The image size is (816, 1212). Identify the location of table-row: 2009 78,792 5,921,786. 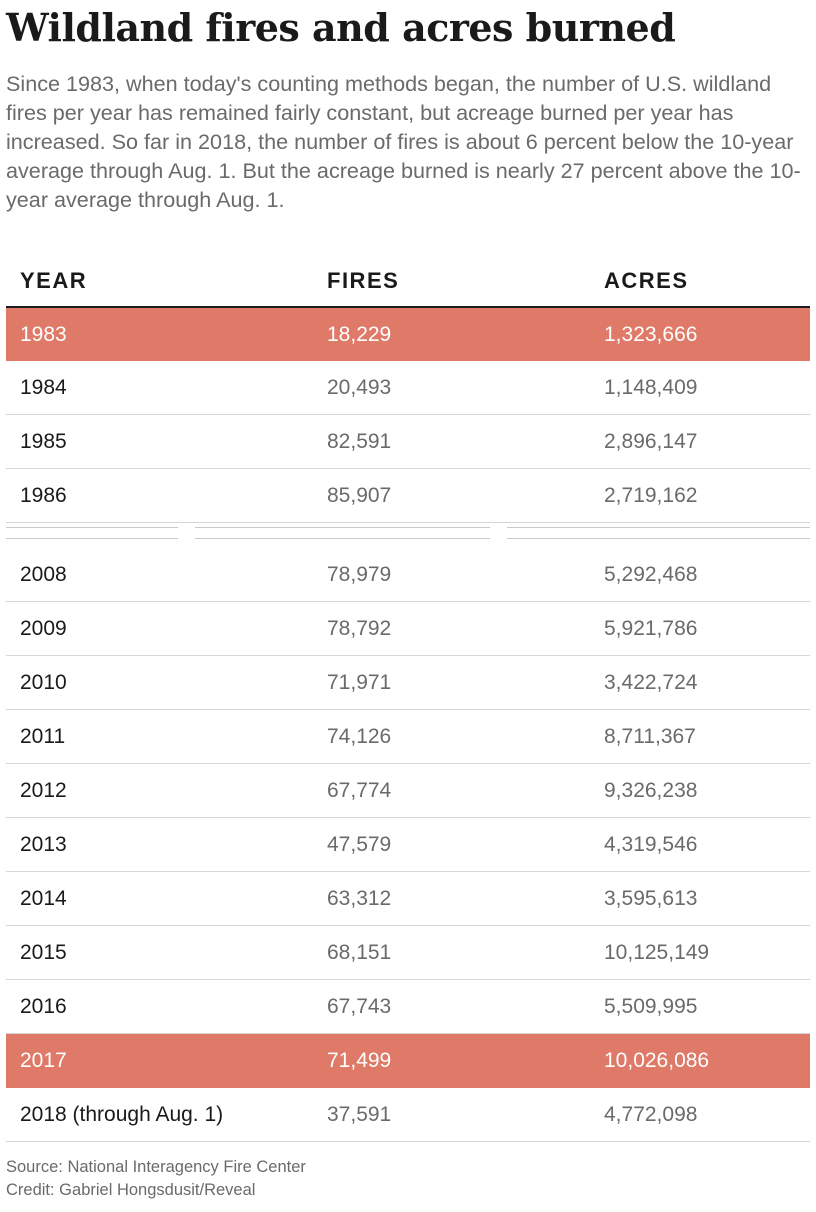
(408, 629).